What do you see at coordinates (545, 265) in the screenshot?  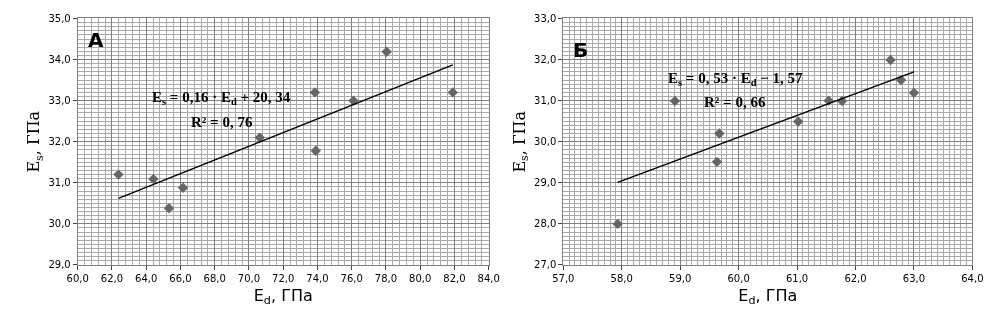 I see `y-tick-label: 27,0` at bounding box center [545, 265].